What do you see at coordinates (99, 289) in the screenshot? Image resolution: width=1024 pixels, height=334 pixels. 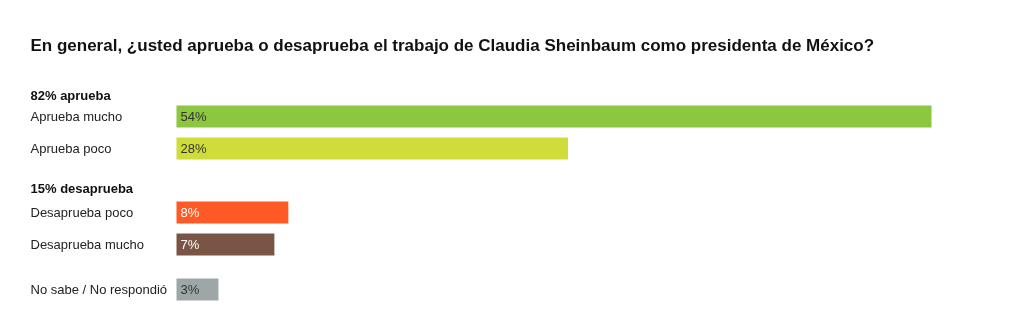 I see `y-tick-label: No sabe / No respondió` at bounding box center [99, 289].